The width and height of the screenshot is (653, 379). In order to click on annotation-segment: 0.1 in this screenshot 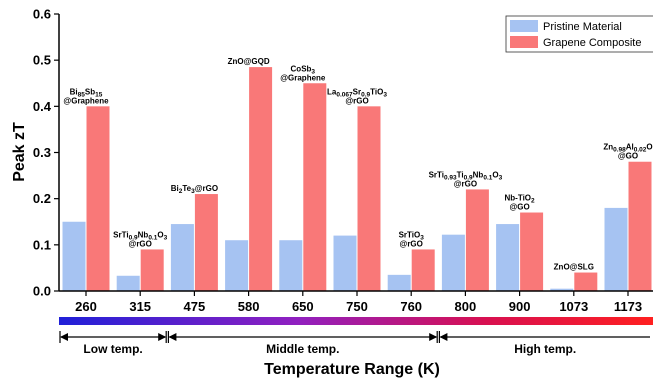, I will do `click(487, 177)`.